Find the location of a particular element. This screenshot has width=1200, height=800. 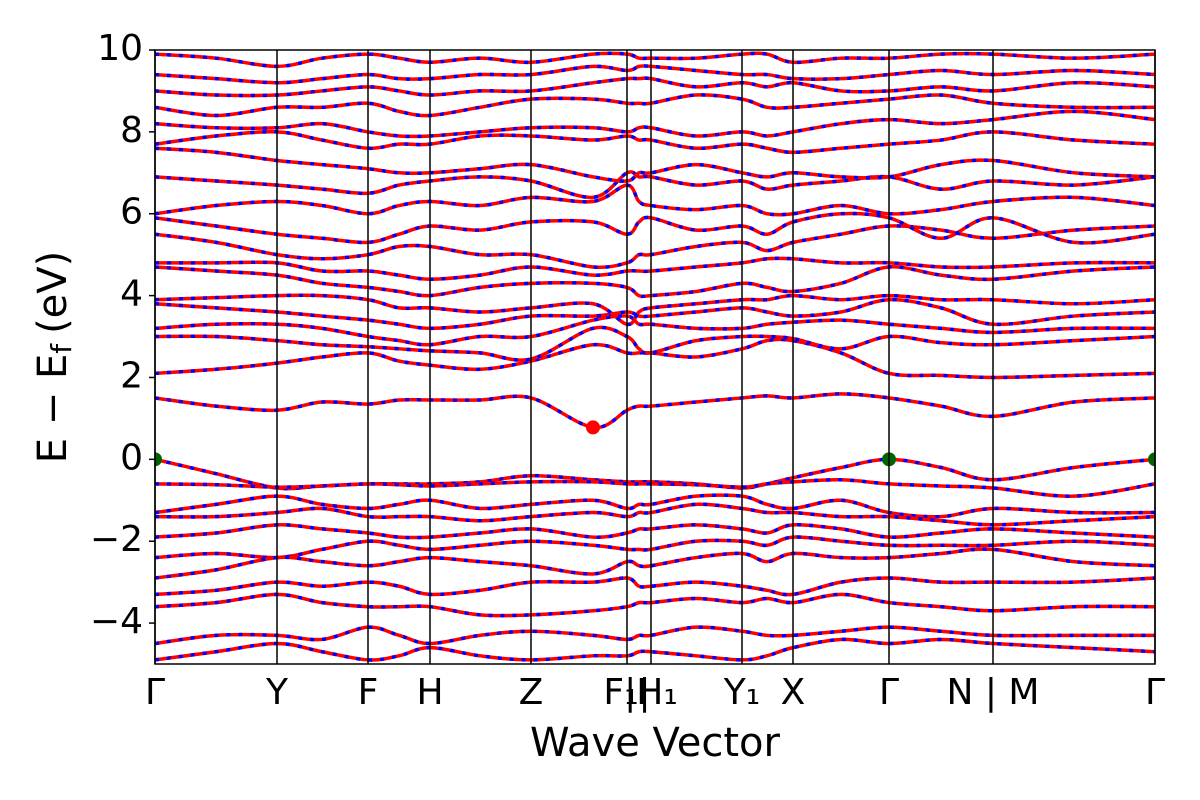

y-axis-label-unit: (eV) is located at coordinates (53, 292).